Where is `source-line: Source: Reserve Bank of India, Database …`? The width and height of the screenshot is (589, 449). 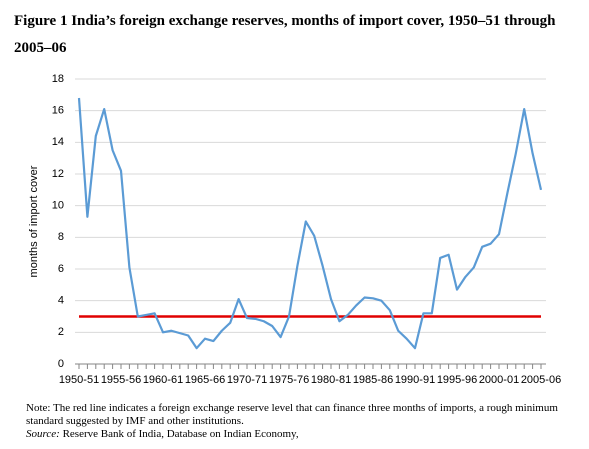 source-line: Source: Reserve Bank of India, Database … is located at coordinates (306, 434).